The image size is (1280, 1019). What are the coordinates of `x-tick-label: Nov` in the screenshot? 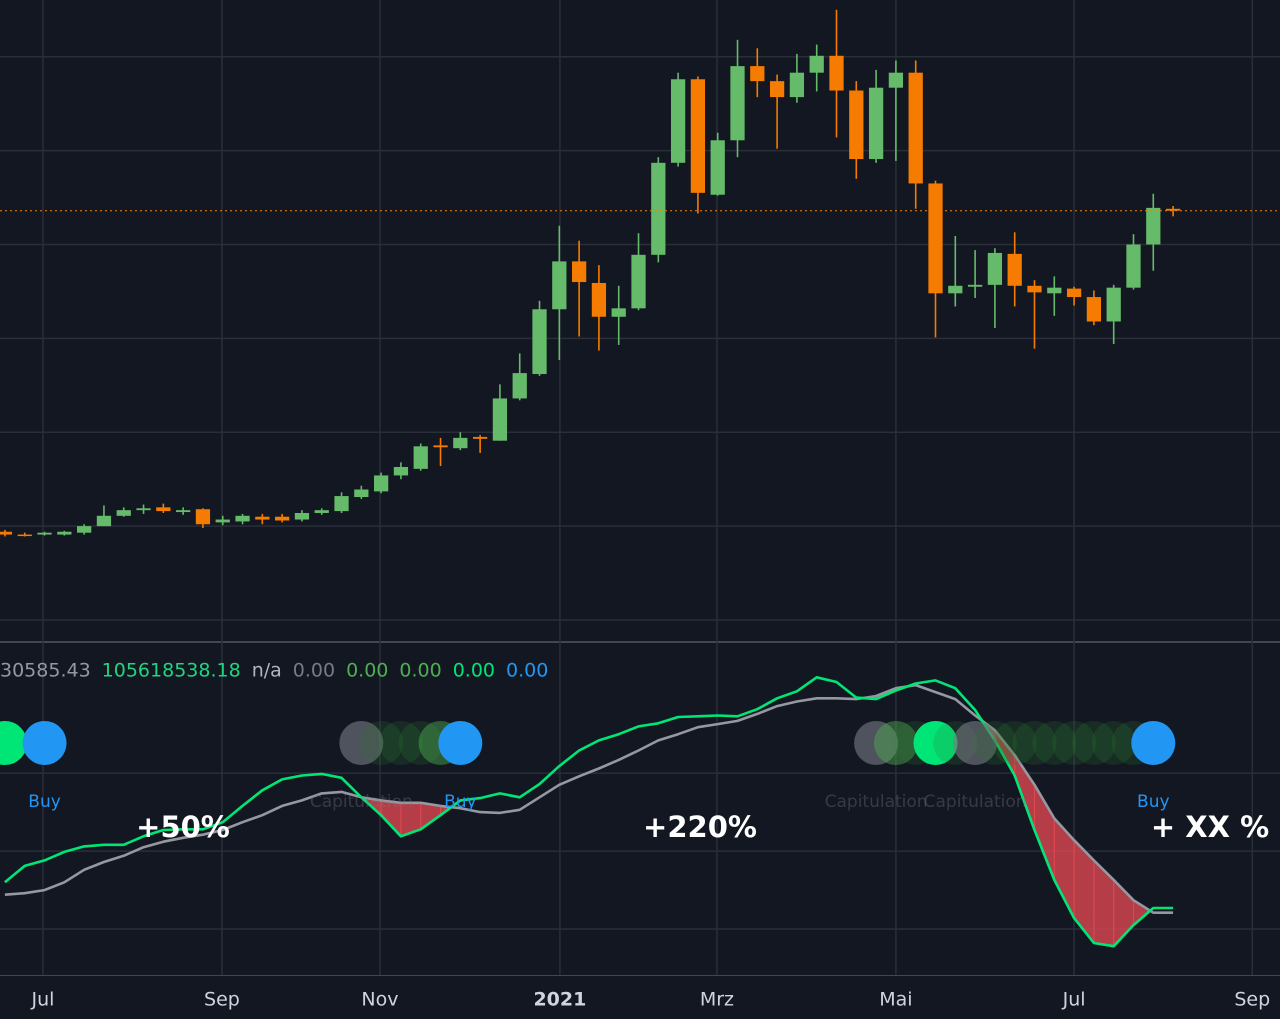 It's located at (379, 1000).